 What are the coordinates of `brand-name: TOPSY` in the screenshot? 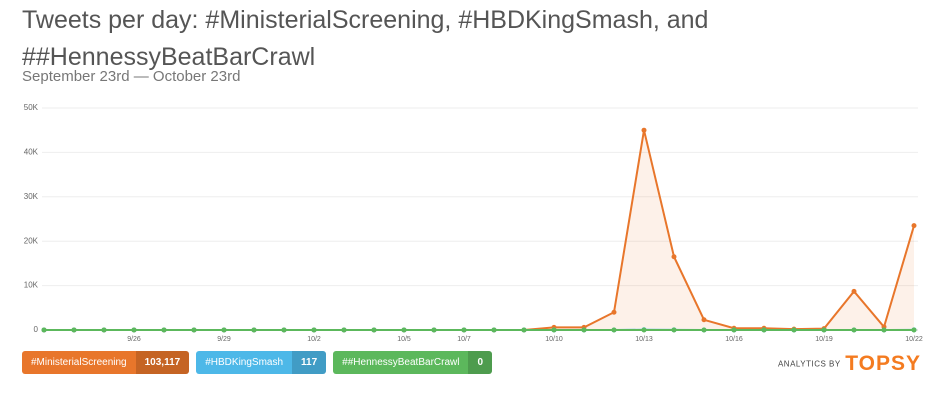 It's located at (883, 363).